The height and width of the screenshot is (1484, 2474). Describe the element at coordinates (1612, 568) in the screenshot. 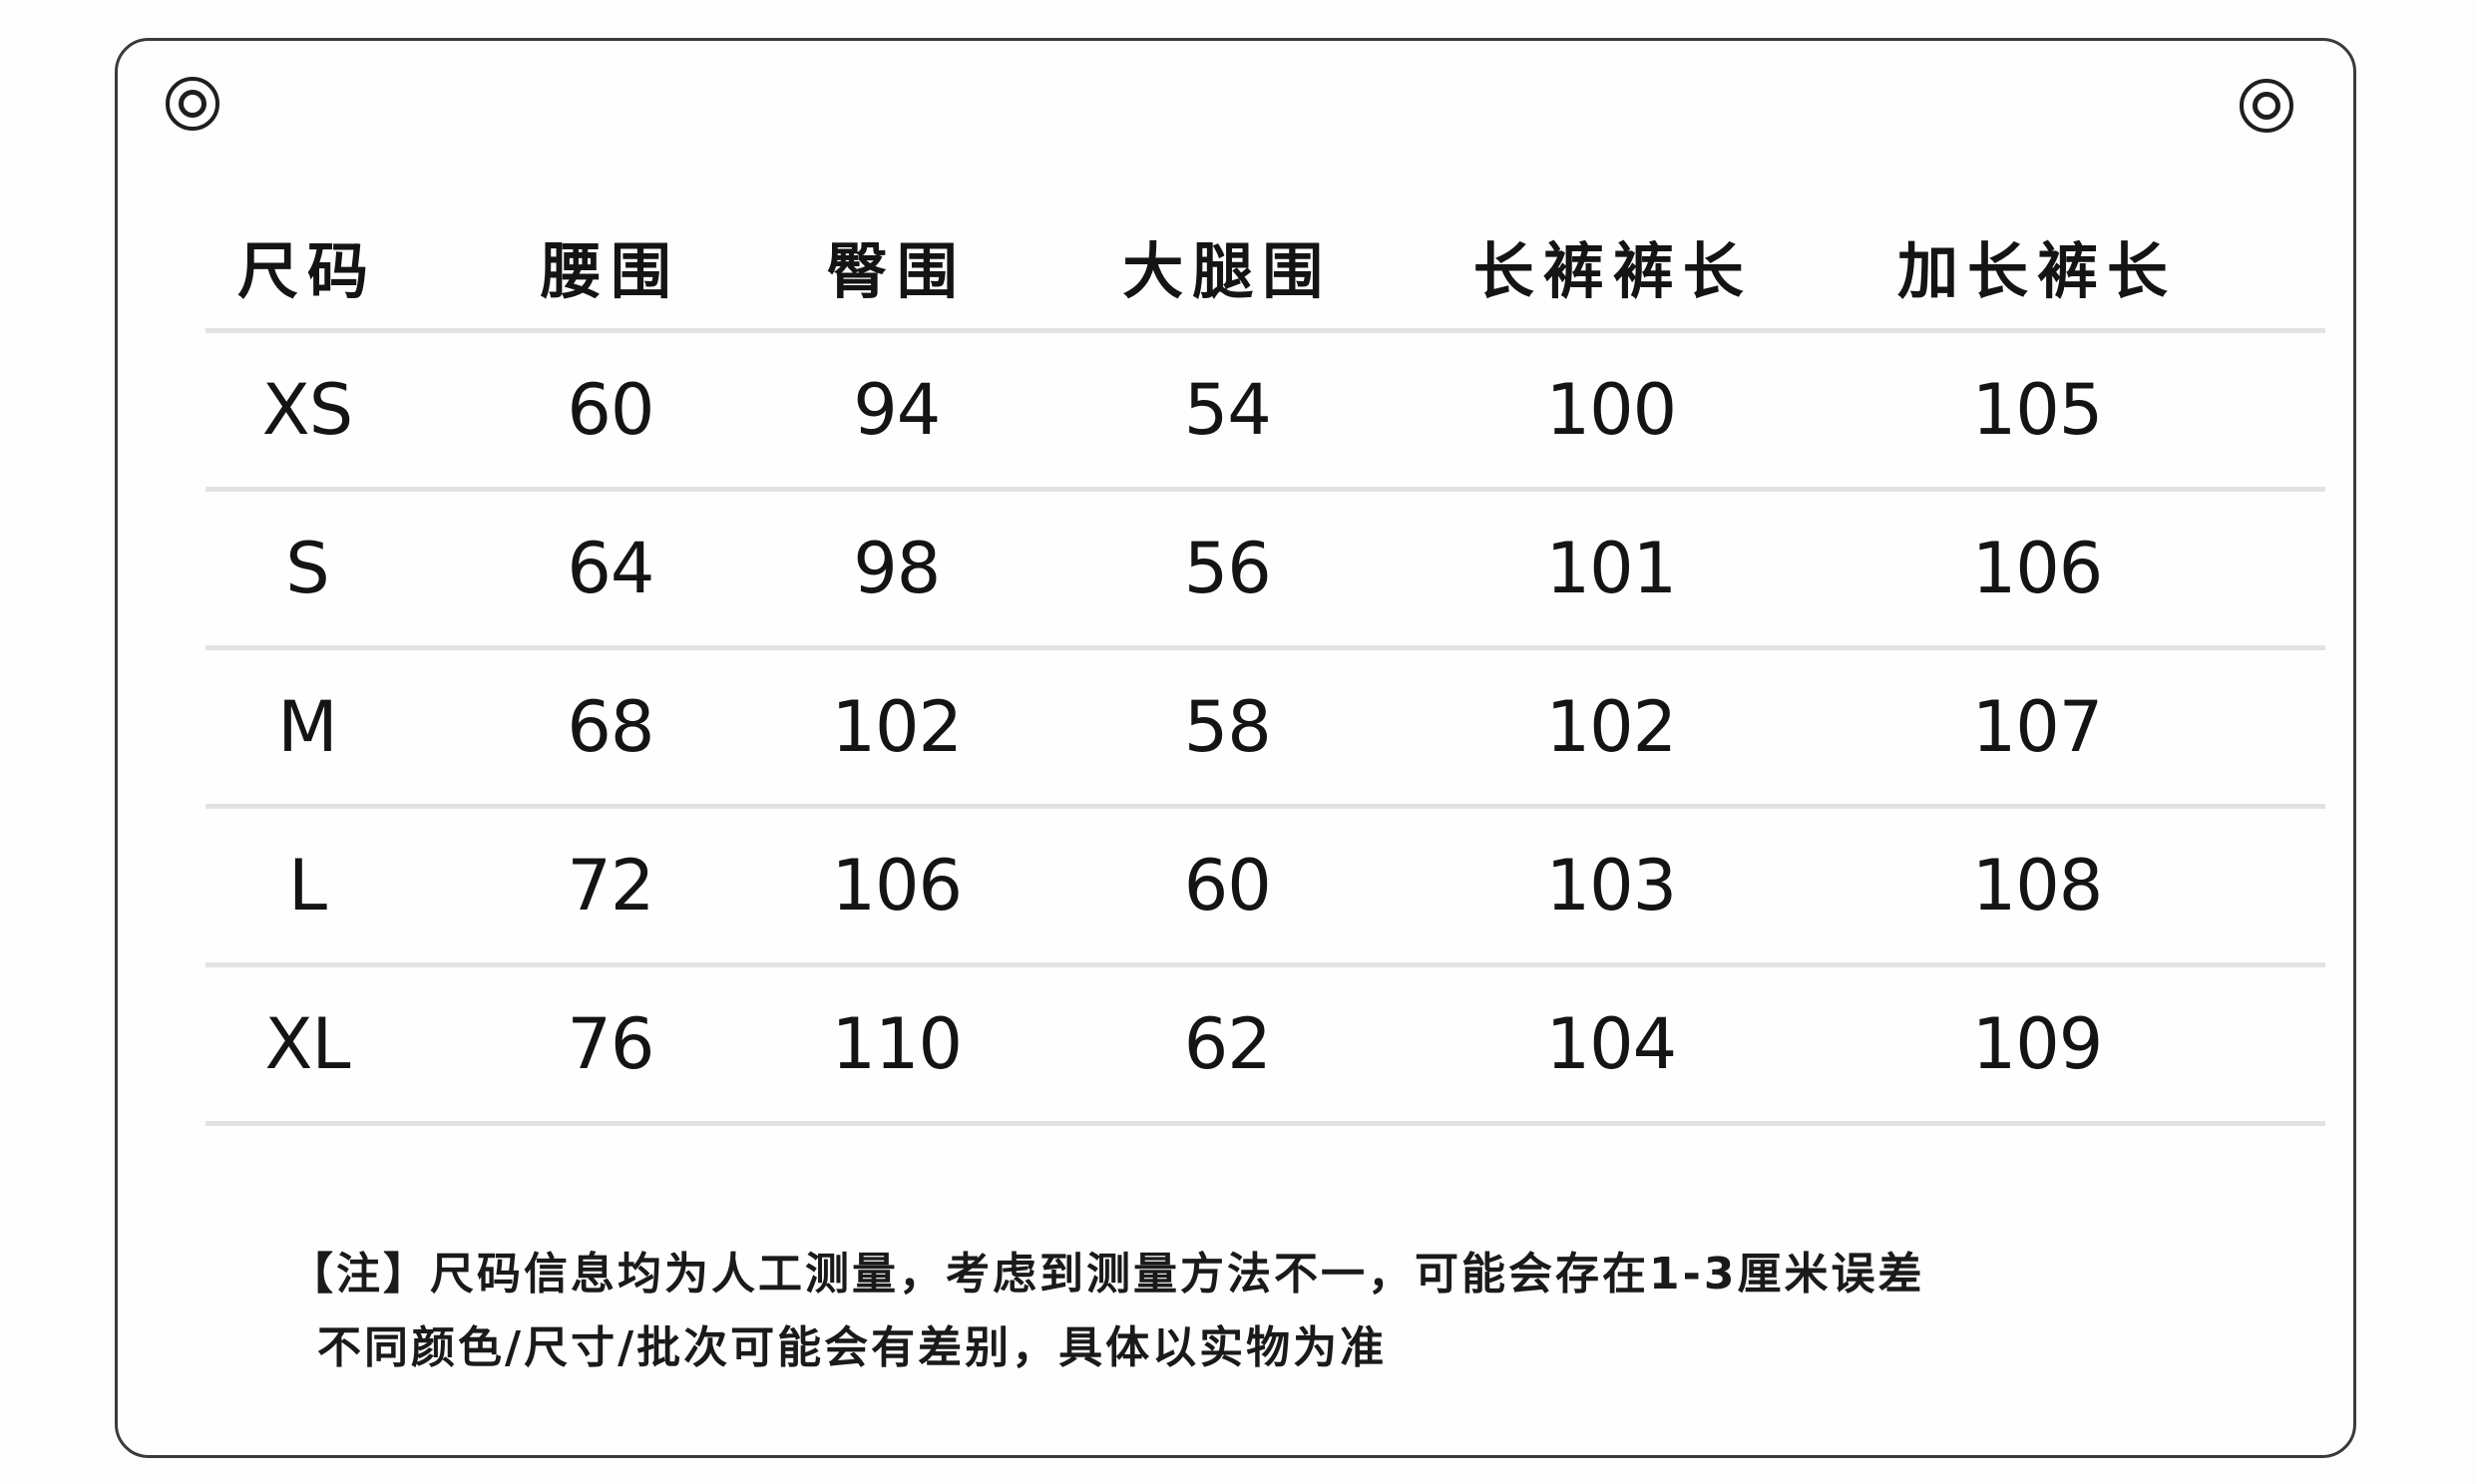

I see `value-cell: 101` at that location.